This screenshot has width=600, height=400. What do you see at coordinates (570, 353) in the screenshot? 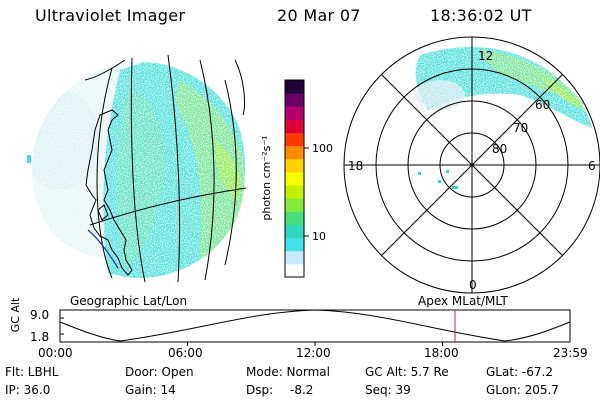
I see `timeline-x-tick-2359: 23:59` at bounding box center [570, 353].